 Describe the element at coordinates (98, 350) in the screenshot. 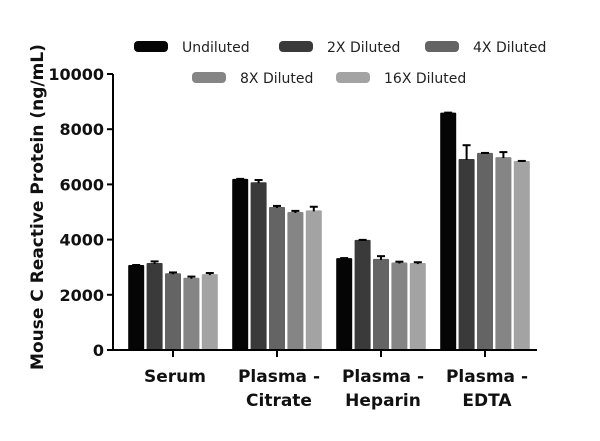

I see `y-tick-label: 0` at that location.